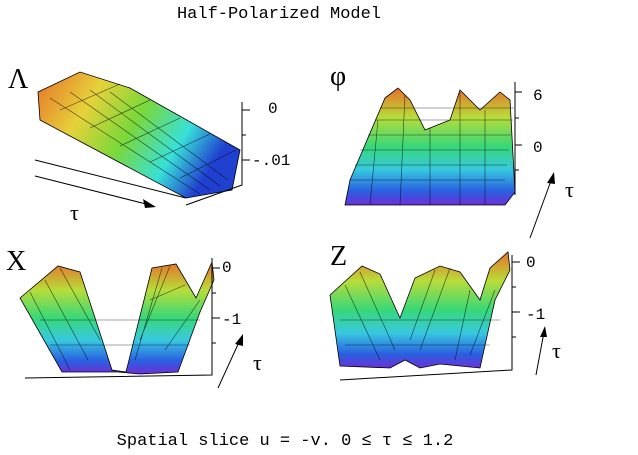 The image size is (638, 455). Describe the element at coordinates (285, 441) in the screenshot. I see `caption: Spatial slice u = -v. 0 ≤ τ ≤ 1.2` at that location.